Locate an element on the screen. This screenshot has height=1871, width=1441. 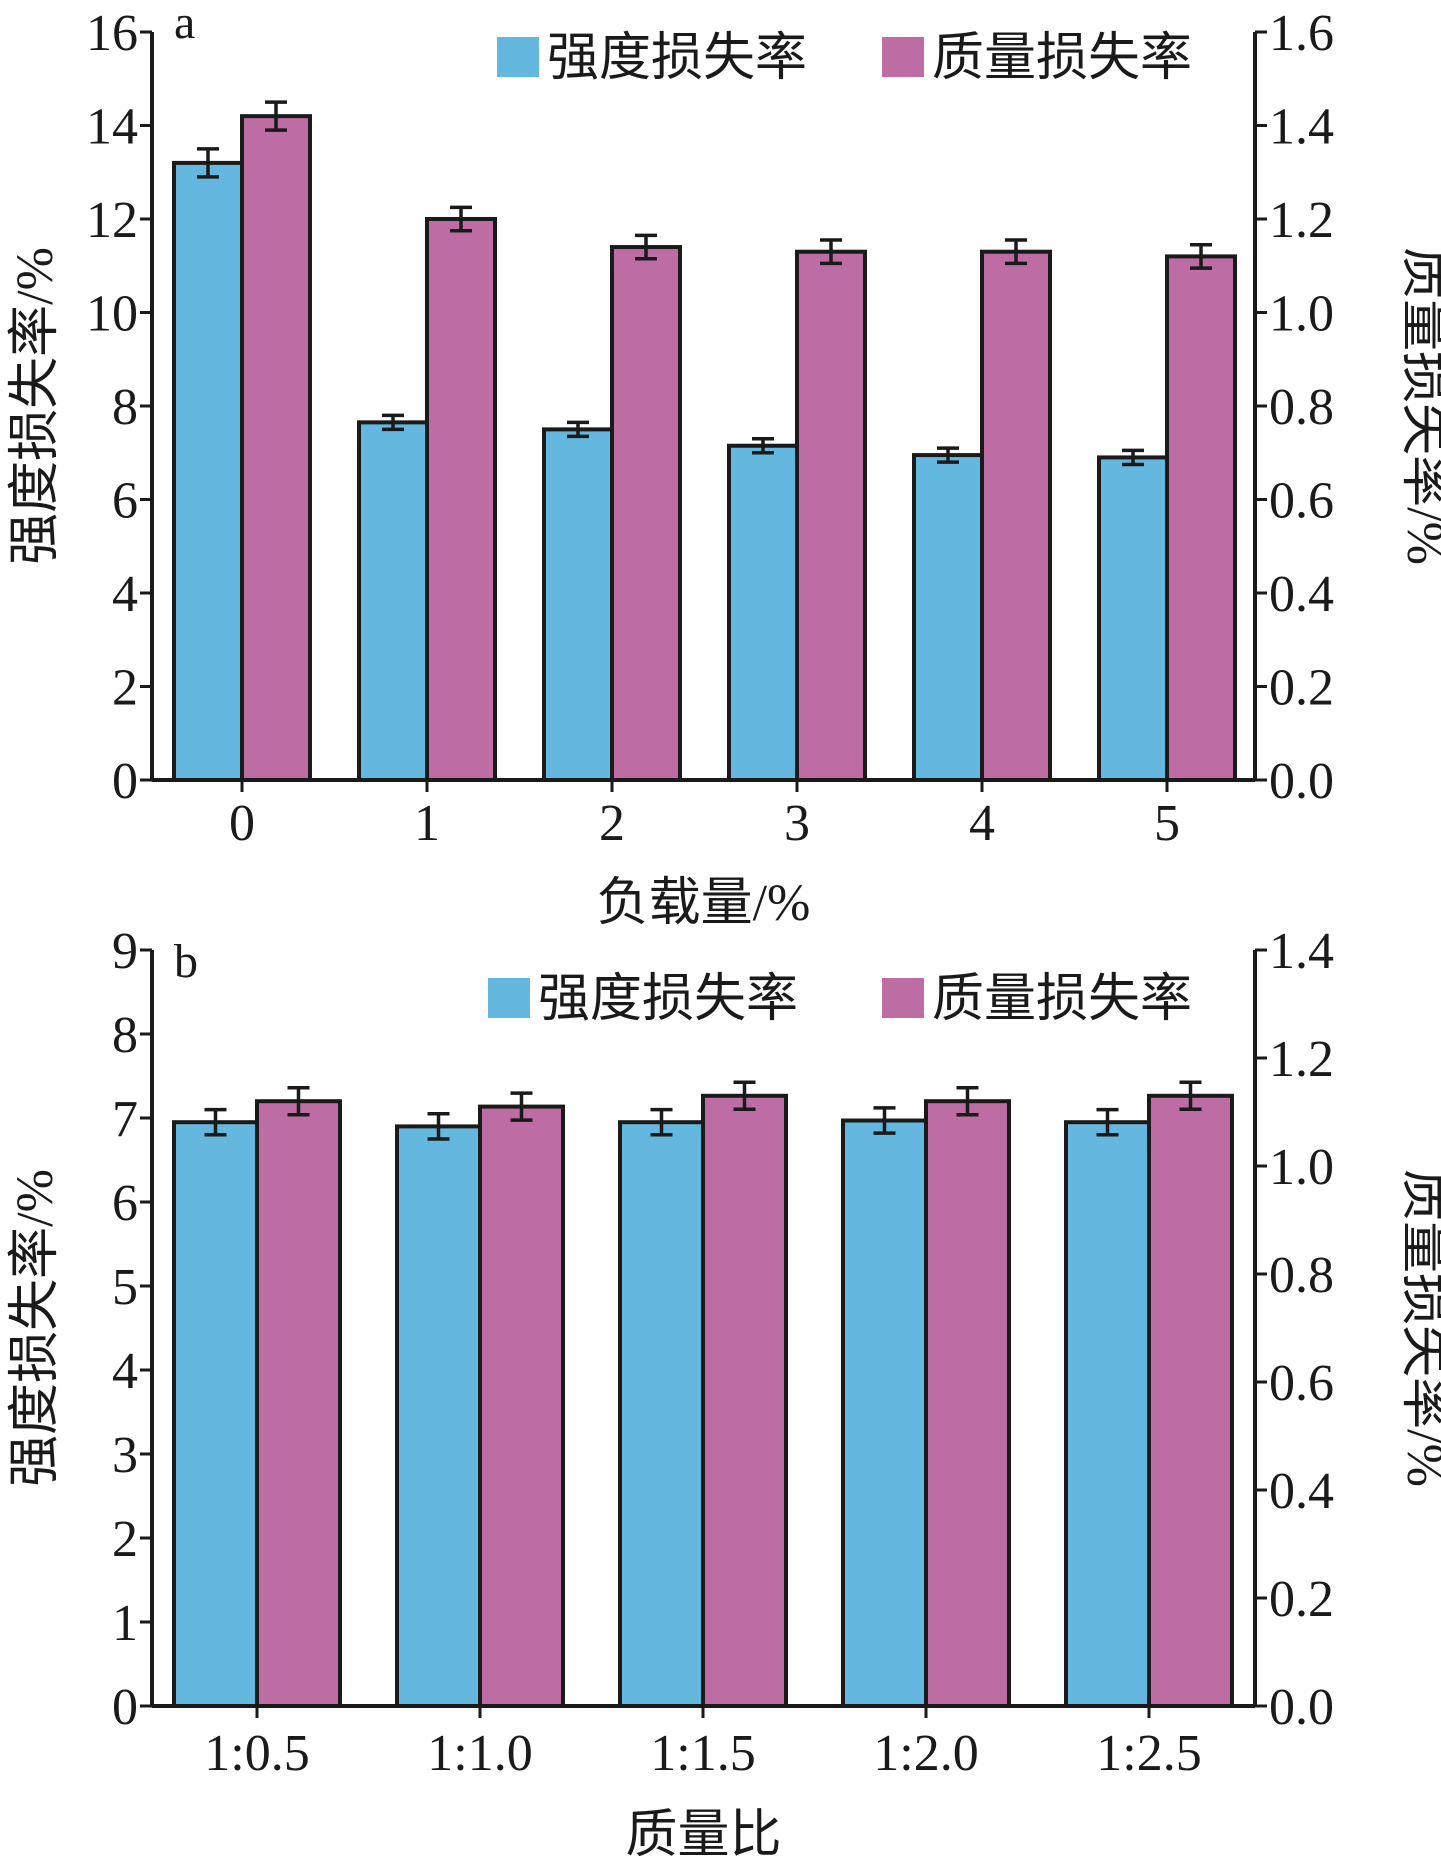
y-tick-label-left: 3 is located at coordinates (125, 1455).